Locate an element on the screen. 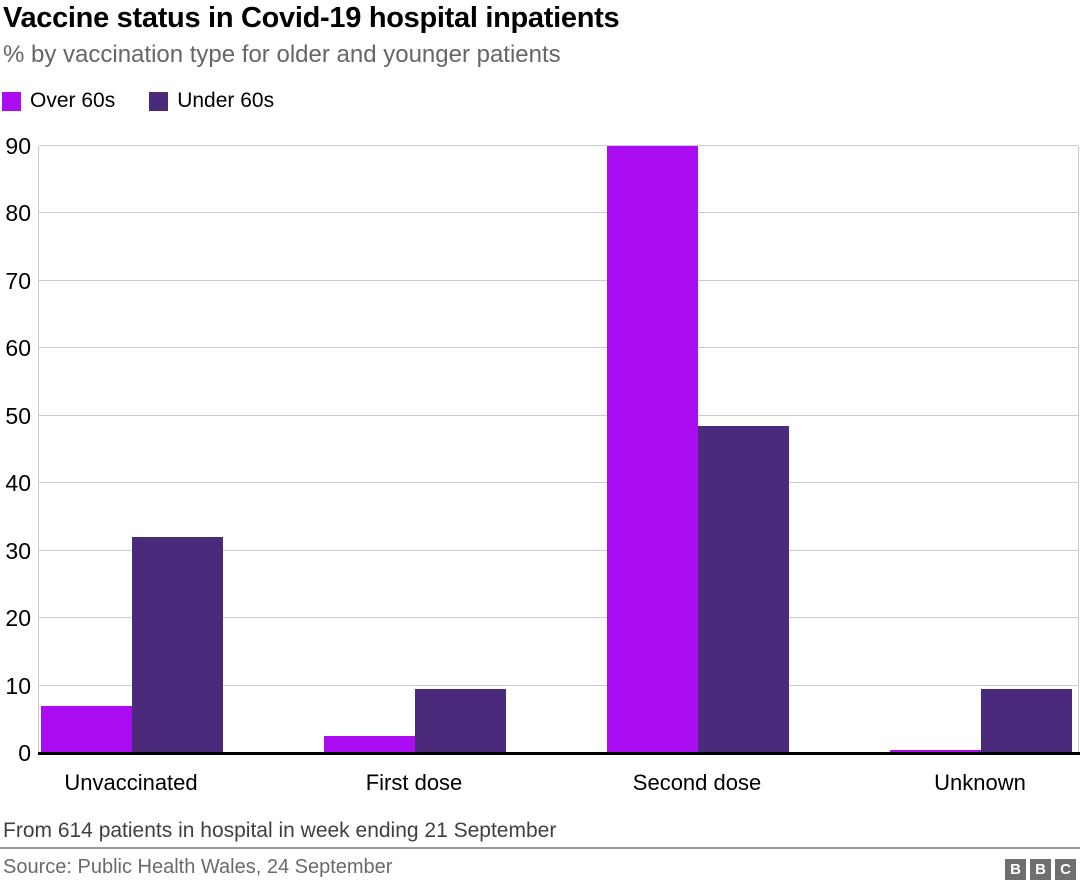 The width and height of the screenshot is (1080, 885). bbc-logo-letter: C is located at coordinates (1065, 869).